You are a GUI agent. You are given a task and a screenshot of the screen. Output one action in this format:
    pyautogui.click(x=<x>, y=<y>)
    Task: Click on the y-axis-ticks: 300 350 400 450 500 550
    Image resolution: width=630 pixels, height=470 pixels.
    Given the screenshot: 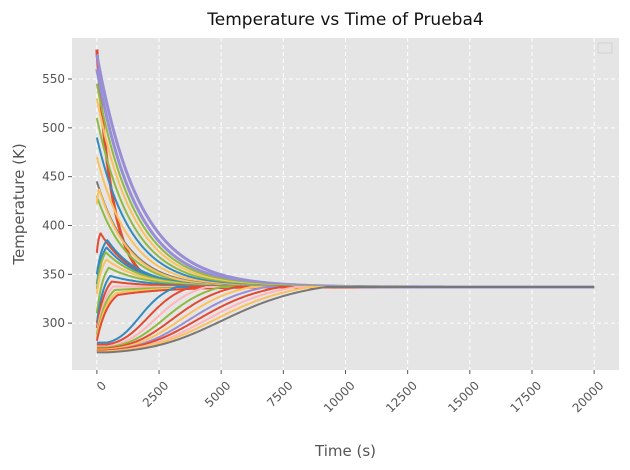 What is the action you would take?
    pyautogui.click(x=57, y=201)
    